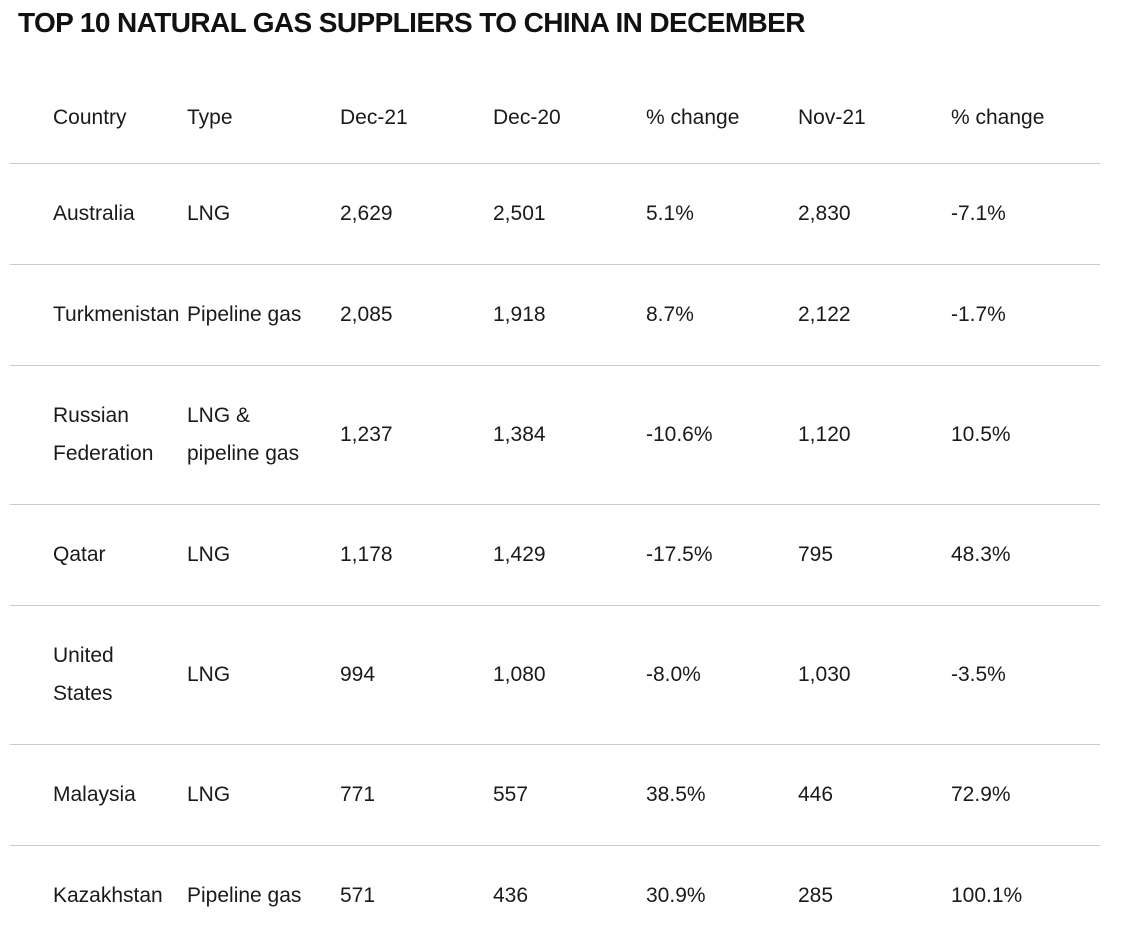 The width and height of the screenshot is (1140, 931). I want to click on cell-pct-yoy: -17.5%, so click(679, 554).